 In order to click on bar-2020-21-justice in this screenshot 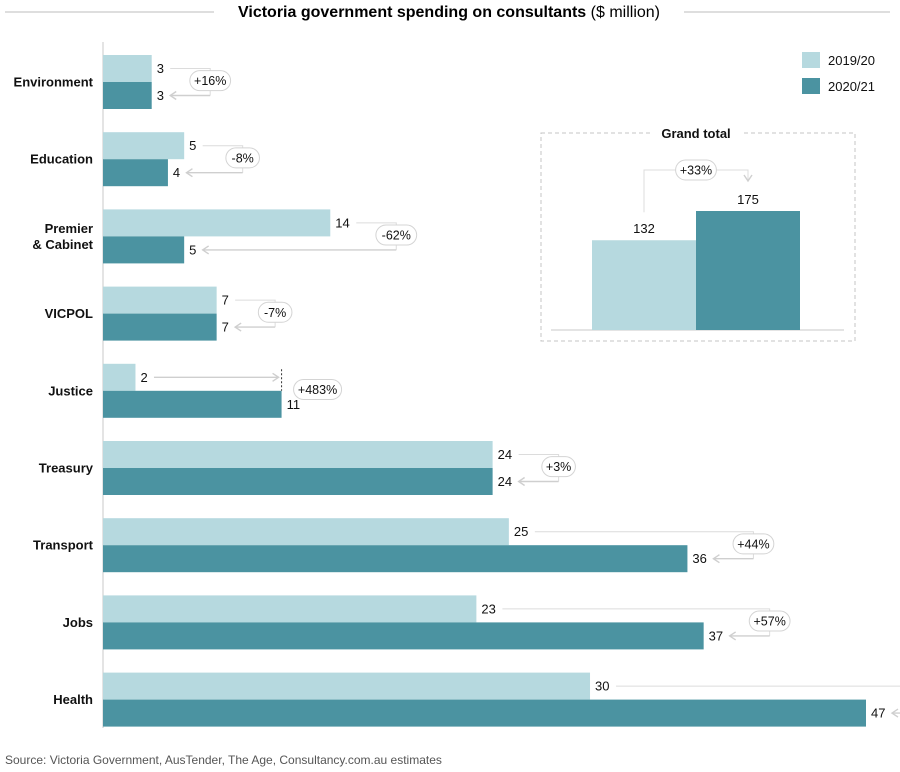, I will do `click(192, 404)`.